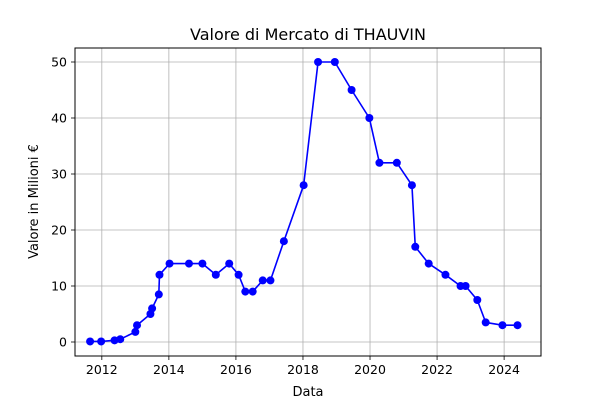  What do you see at coordinates (59, 118) in the screenshot?
I see `y-tick-label: 40` at bounding box center [59, 118].